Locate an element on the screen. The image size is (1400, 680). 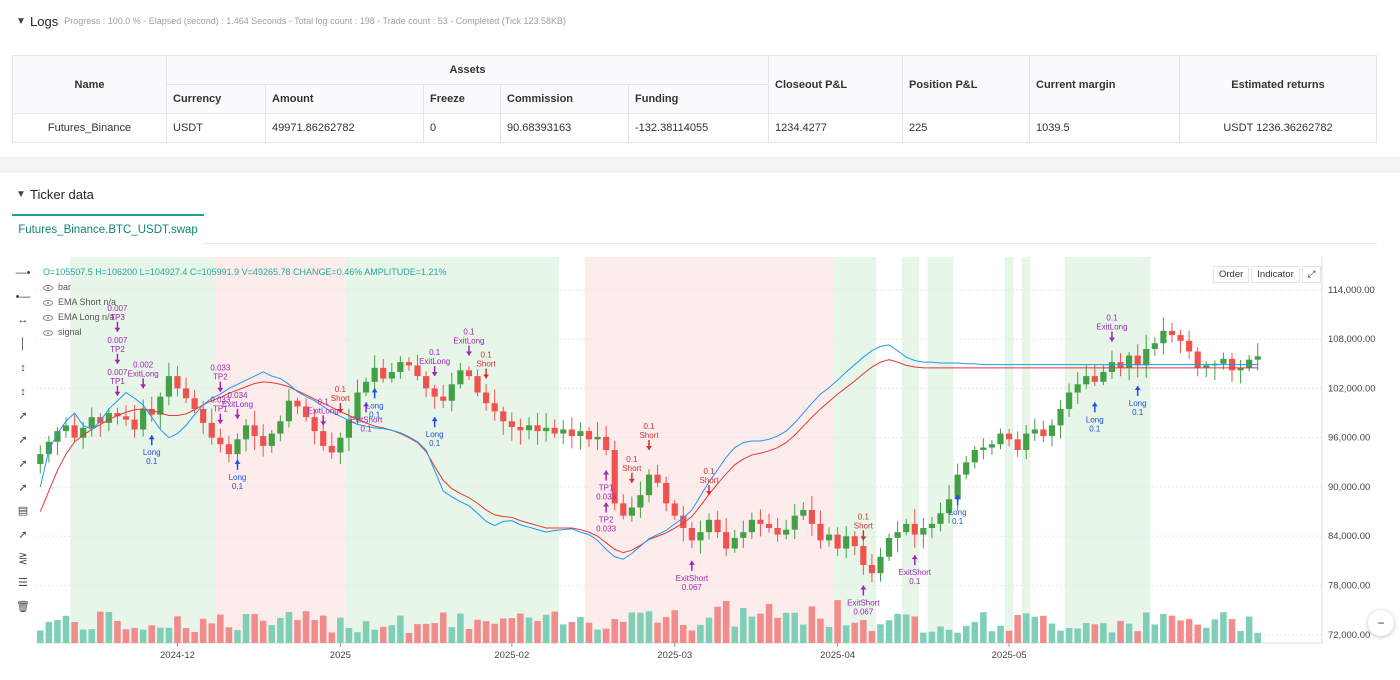
fullscreen-icon: ⤢ is located at coordinates (1311, 274).